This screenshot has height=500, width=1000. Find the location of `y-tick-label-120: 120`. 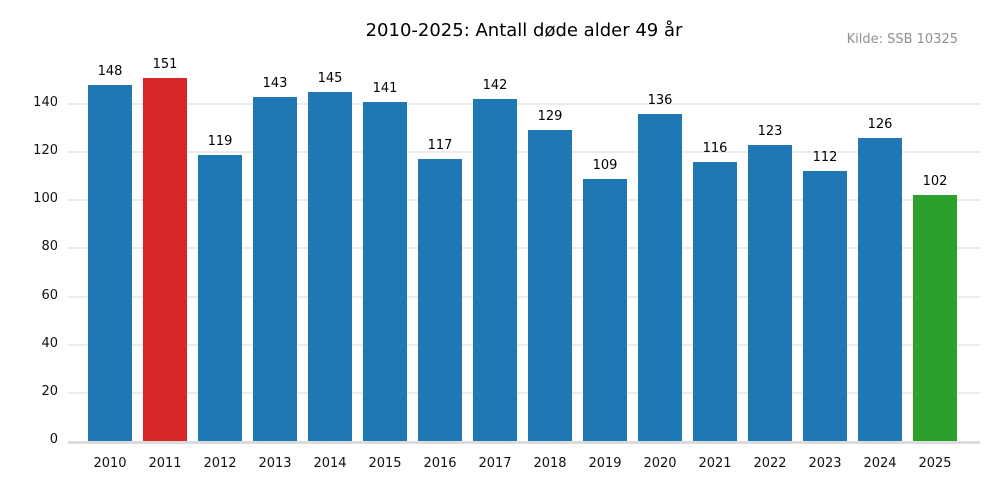

y-tick-label-120: 120 is located at coordinates (45, 151).